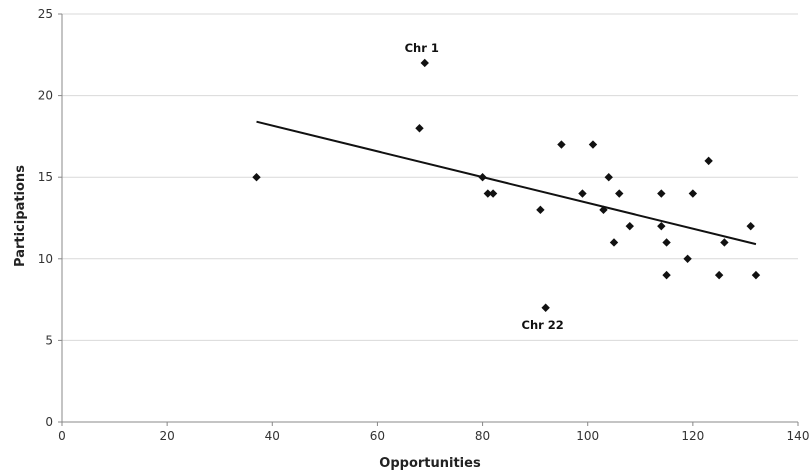  What do you see at coordinates (484, 186) in the screenshot?
I see `annotations: Chr 1 Chr 22` at bounding box center [484, 186].